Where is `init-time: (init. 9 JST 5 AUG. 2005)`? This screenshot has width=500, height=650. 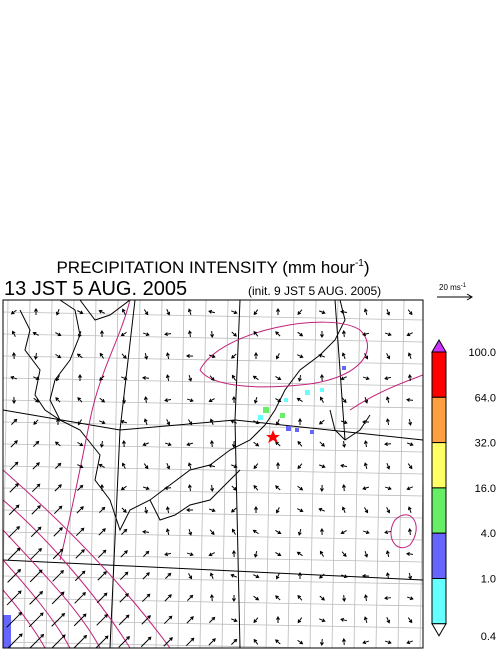 init-time: (init. 9 JST 5 AUG. 2005) is located at coordinates (314, 291).